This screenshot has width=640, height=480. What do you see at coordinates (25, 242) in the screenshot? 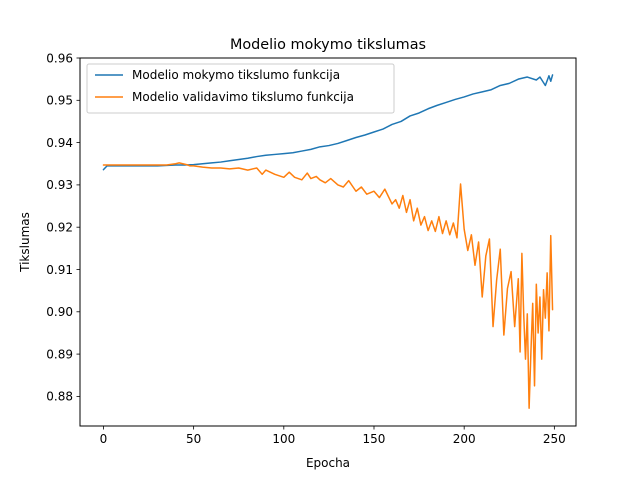
I see `y-axis-label: Tikslumas` at bounding box center [25, 242].